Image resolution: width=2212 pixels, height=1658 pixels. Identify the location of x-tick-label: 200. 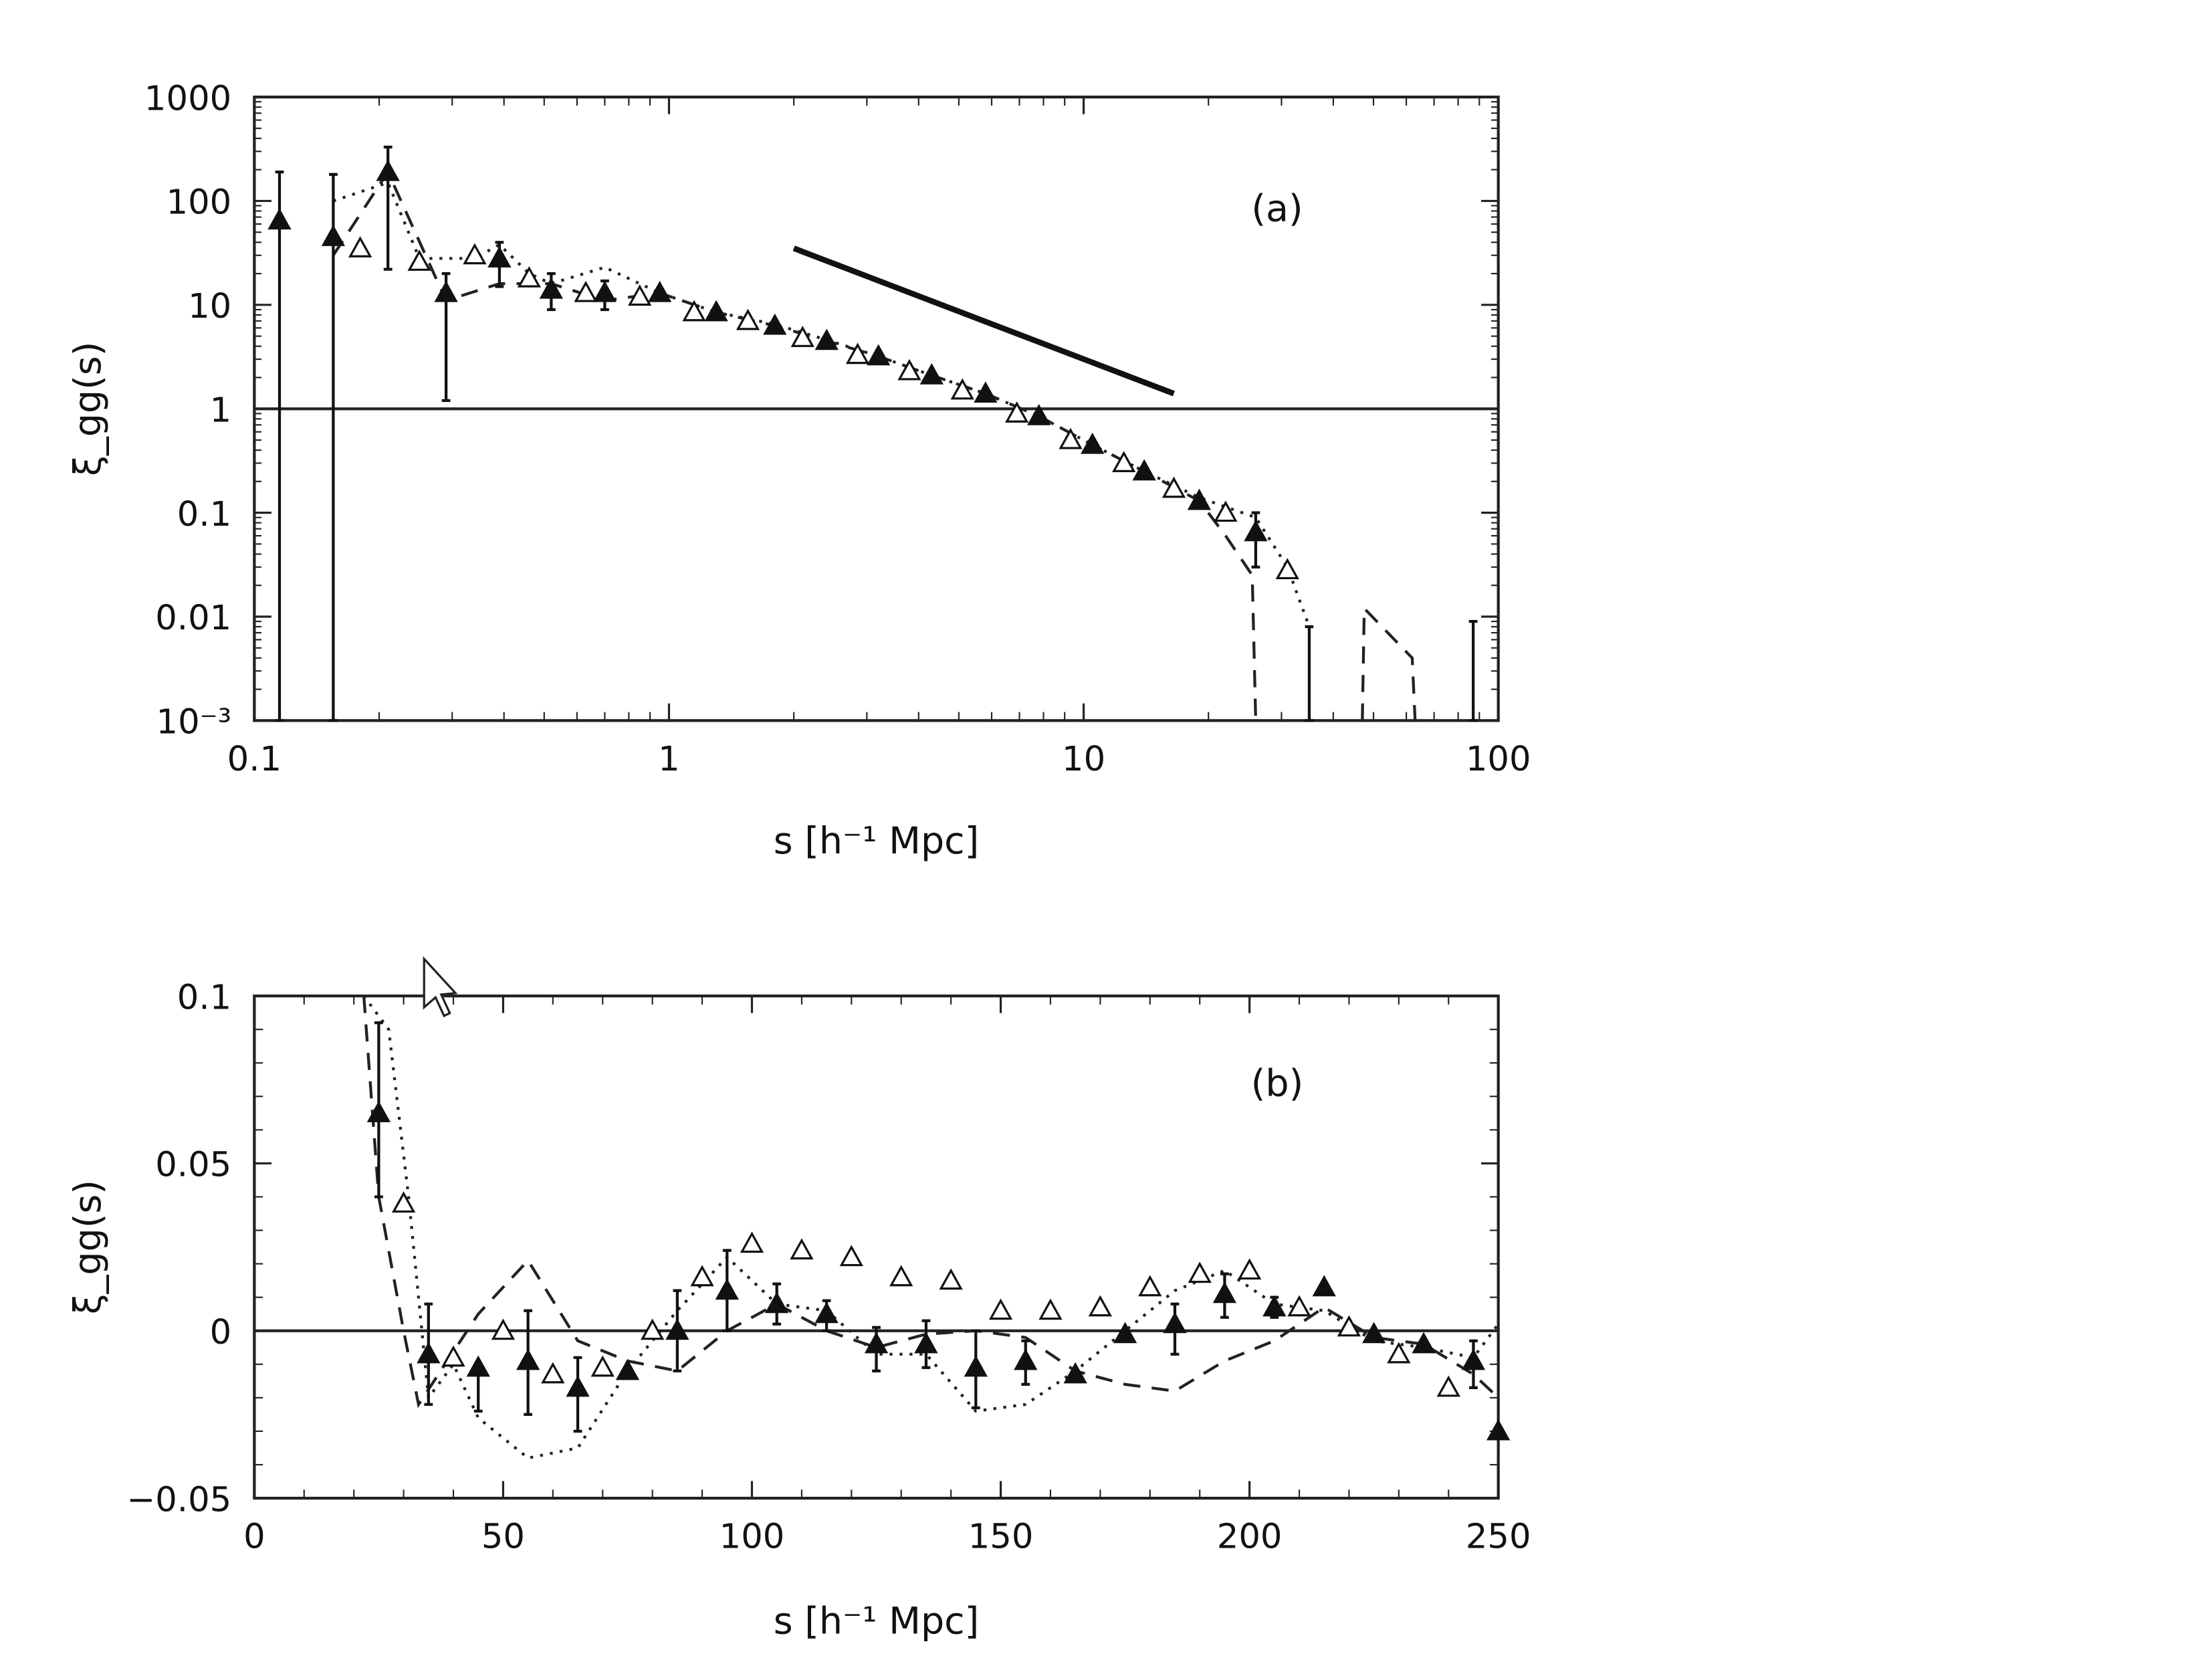
(1250, 1537).